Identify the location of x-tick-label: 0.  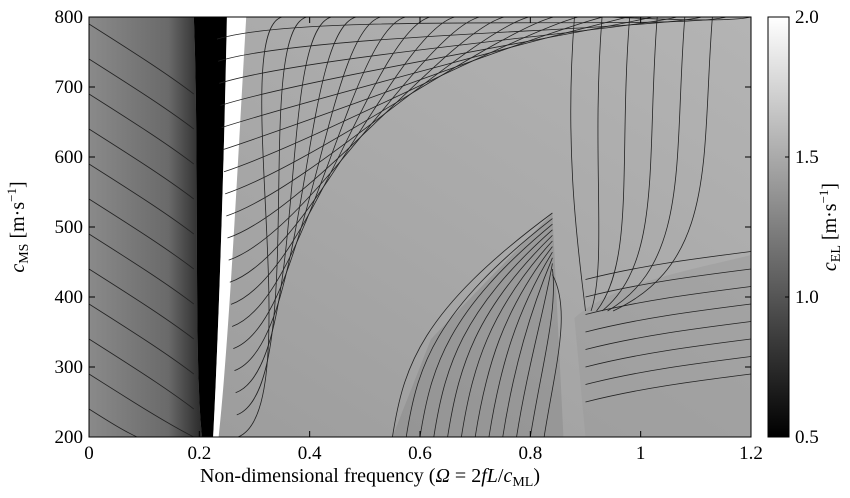
(89, 453).